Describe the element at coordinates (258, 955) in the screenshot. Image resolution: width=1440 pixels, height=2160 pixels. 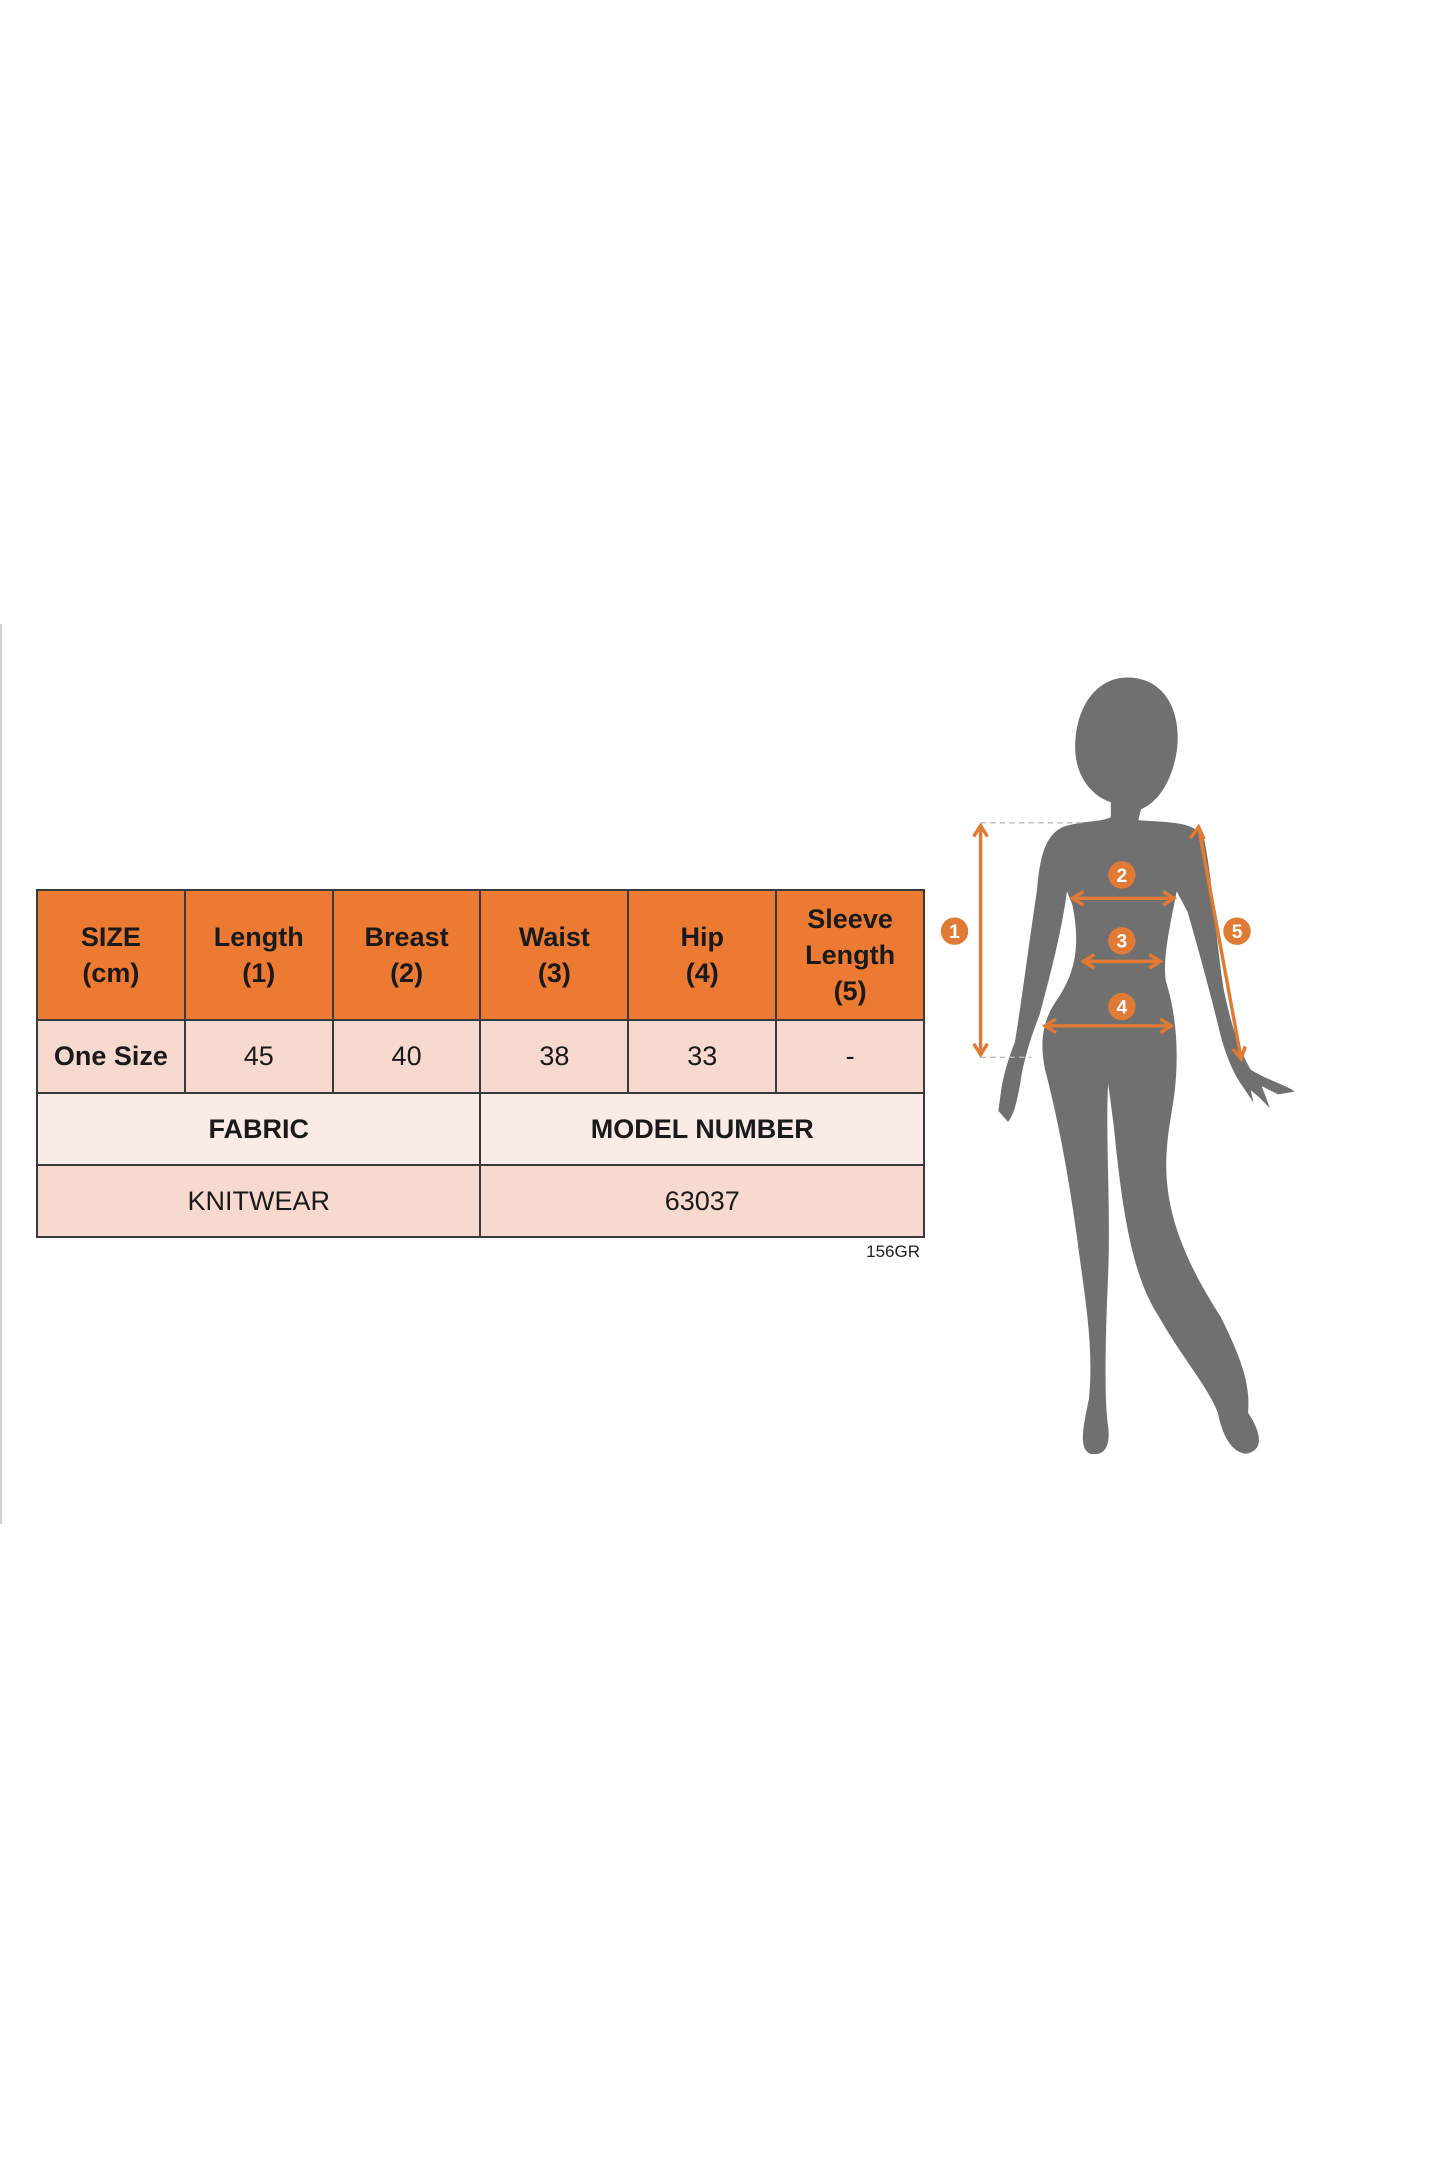
I see `header-length: Length (1)` at that location.